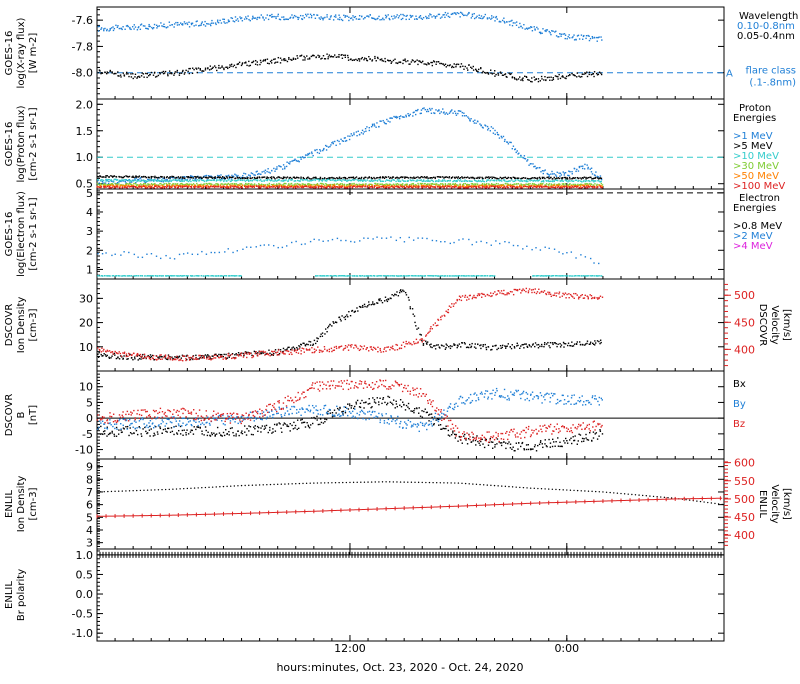  What do you see at coordinates (9, 325) in the screenshot?
I see `y-axis-label: DSCOVR` at bounding box center [9, 325].